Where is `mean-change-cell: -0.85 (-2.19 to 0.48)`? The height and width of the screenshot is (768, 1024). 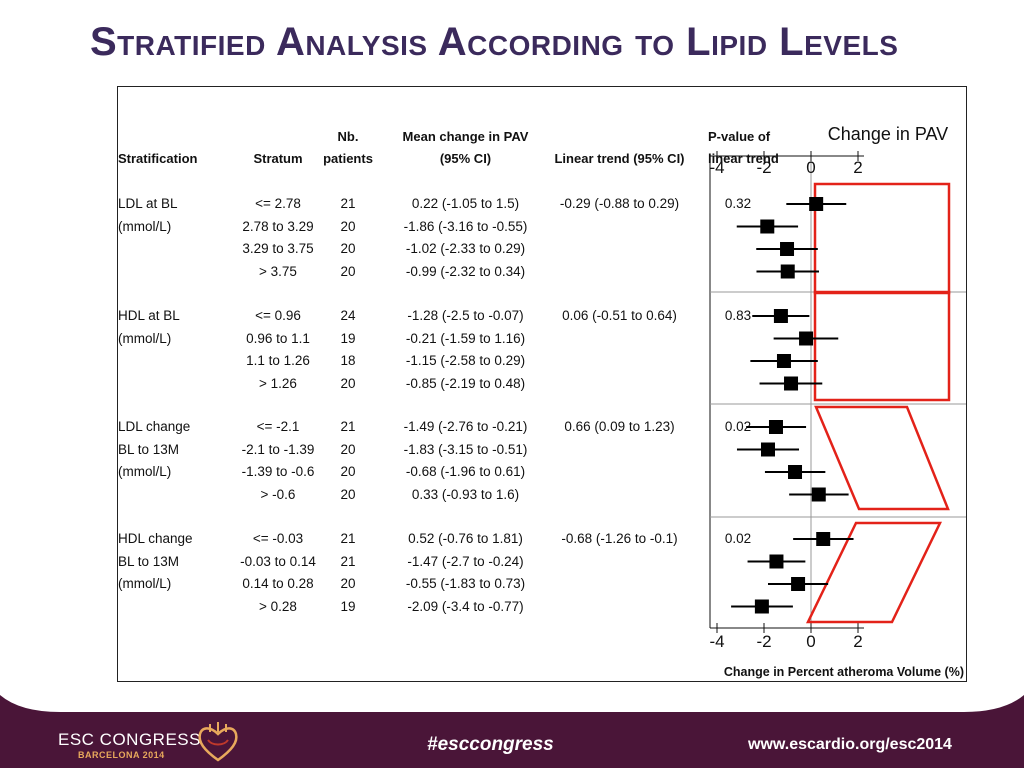 mean-change-cell: -0.85 (-2.19 to 0.48) is located at coordinates (465, 383).